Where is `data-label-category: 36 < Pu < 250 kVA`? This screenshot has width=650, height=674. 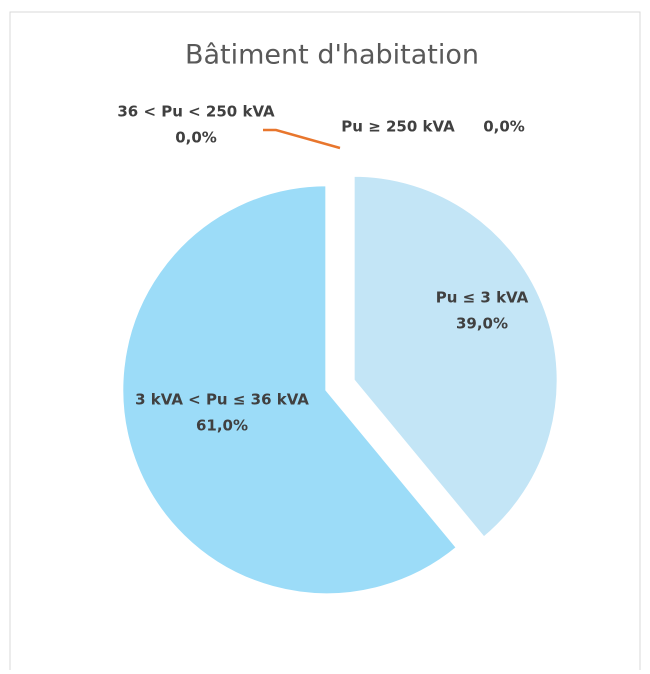 data-label-category: 36 < Pu < 250 kVA is located at coordinates (196, 112).